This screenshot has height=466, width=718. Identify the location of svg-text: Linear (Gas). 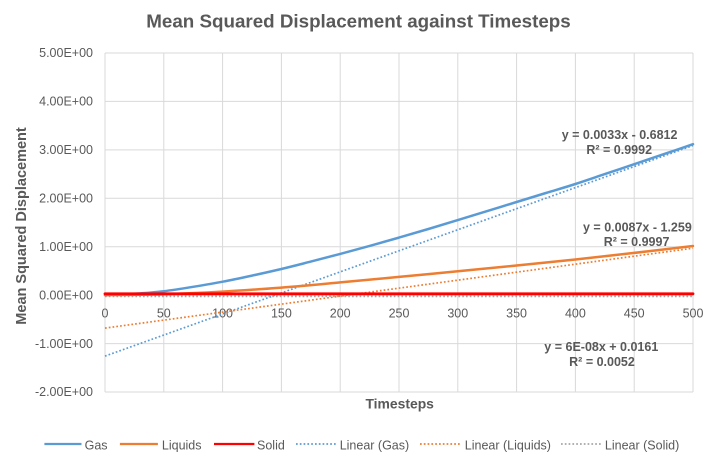
(374, 445).